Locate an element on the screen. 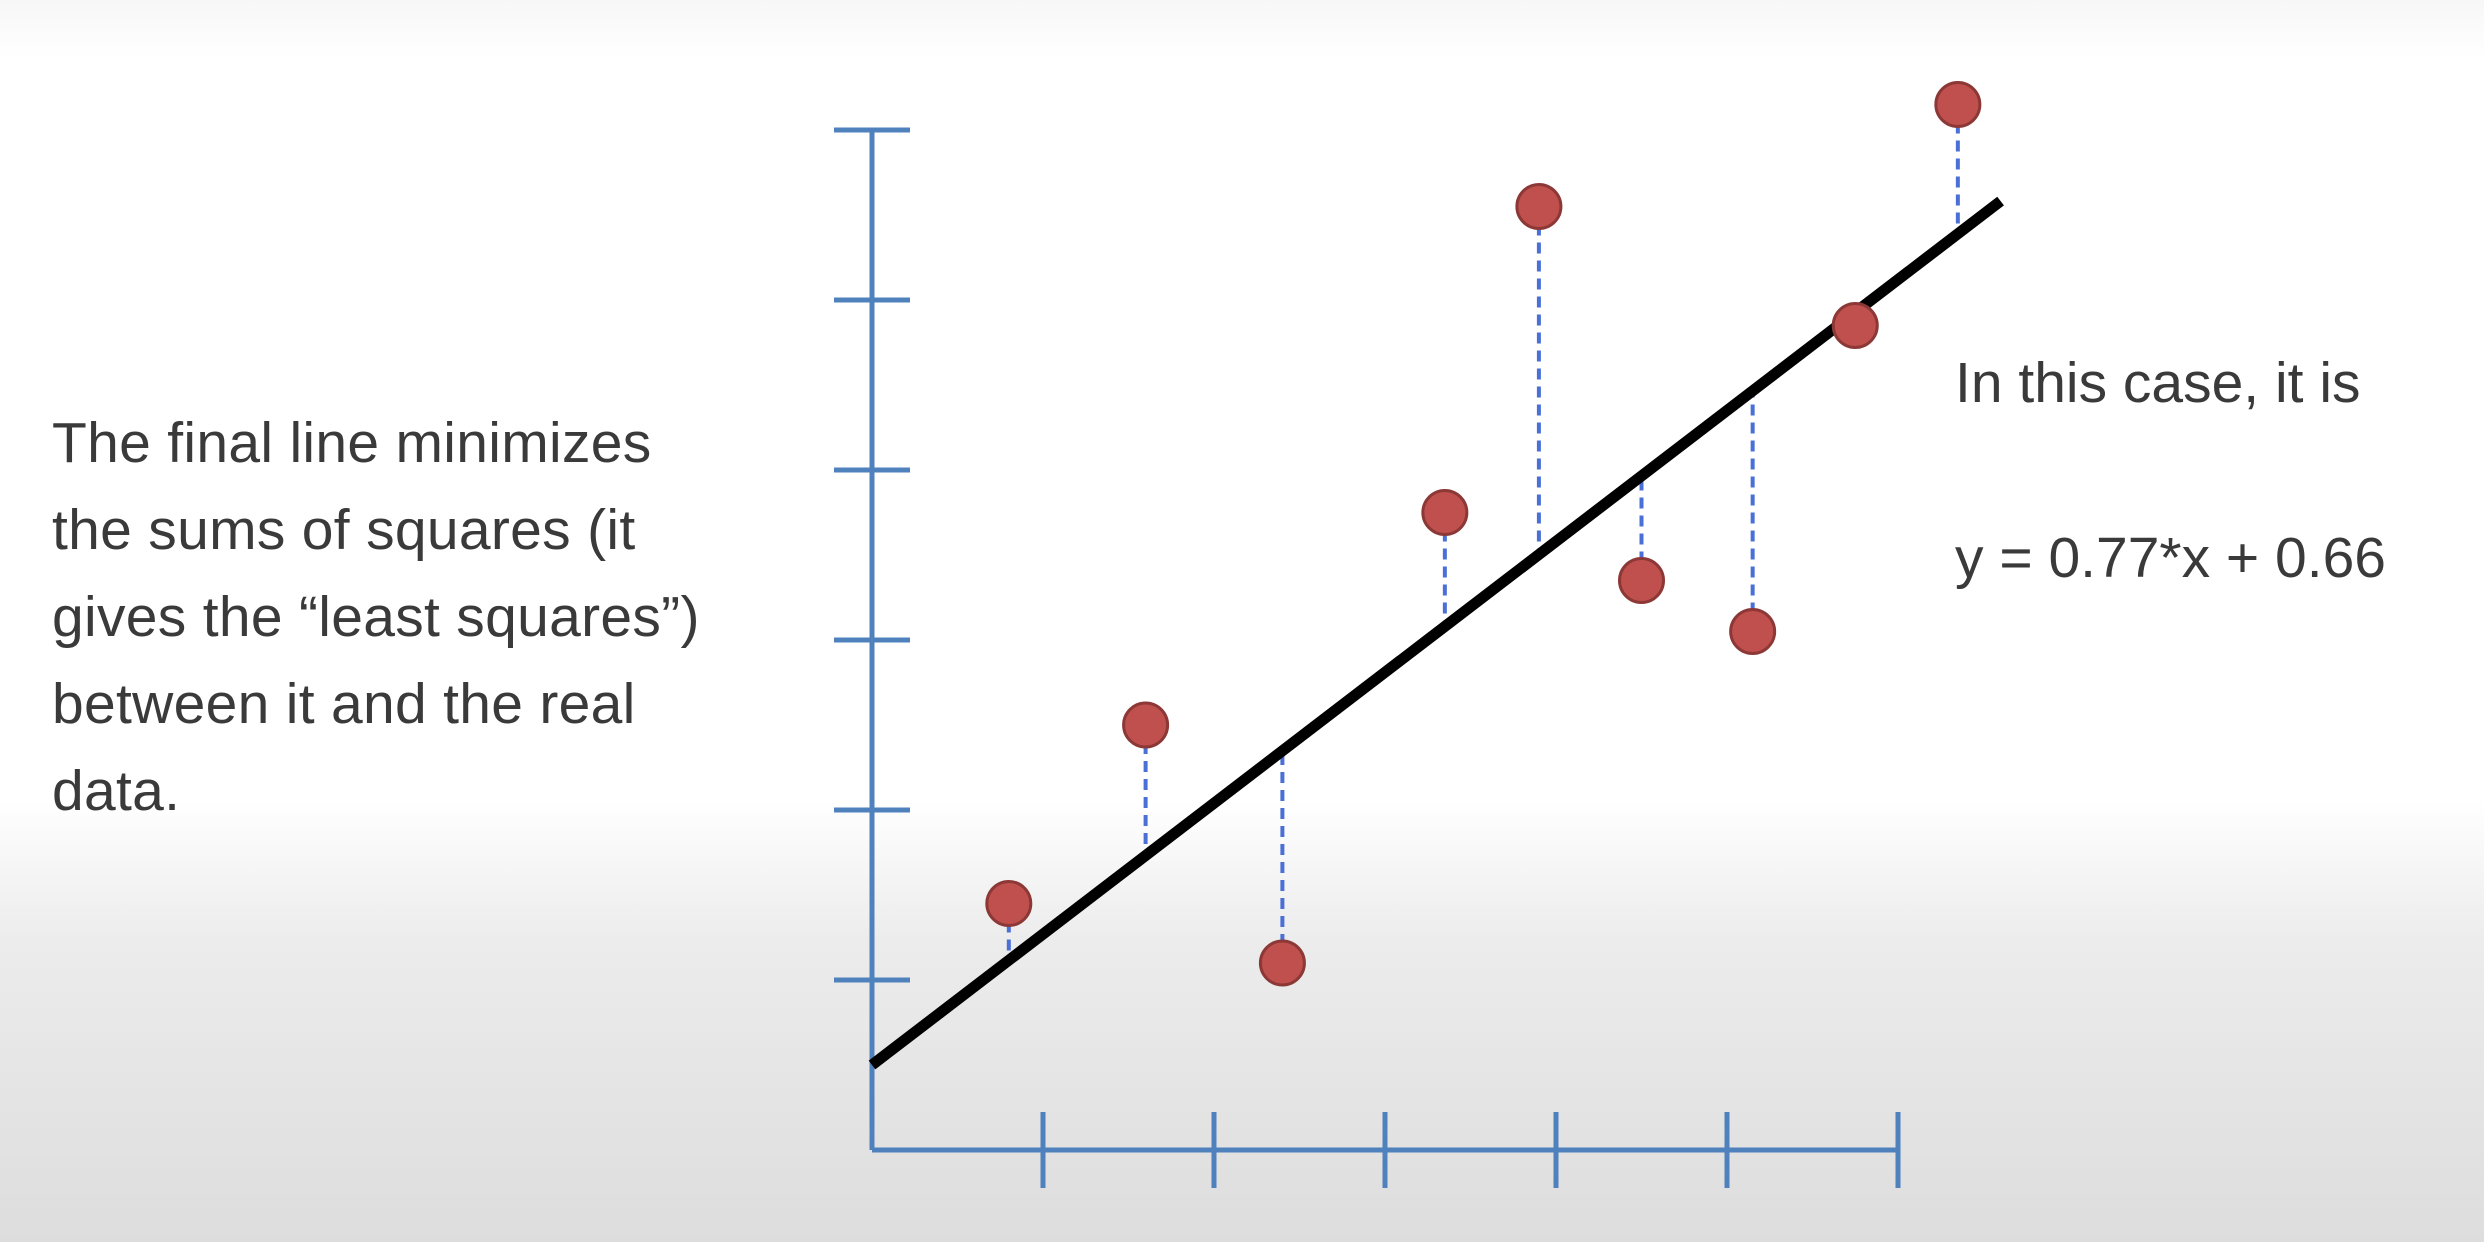 The height and width of the screenshot is (1242, 2484). description-line-1: The final line minimizes is located at coordinates (352, 443).